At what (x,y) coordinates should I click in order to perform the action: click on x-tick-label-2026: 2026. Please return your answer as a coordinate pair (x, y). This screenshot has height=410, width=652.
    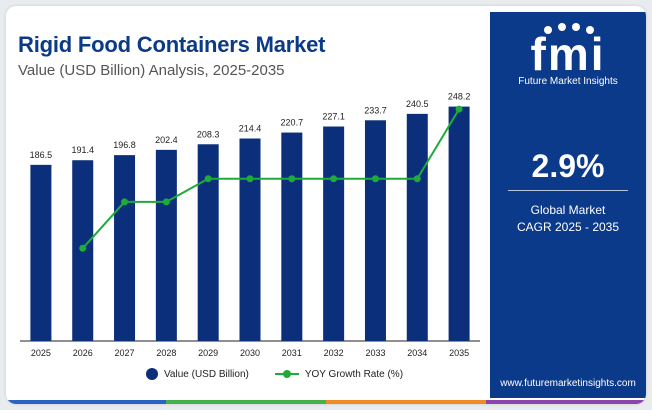
    Looking at the image, I should click on (83, 353).